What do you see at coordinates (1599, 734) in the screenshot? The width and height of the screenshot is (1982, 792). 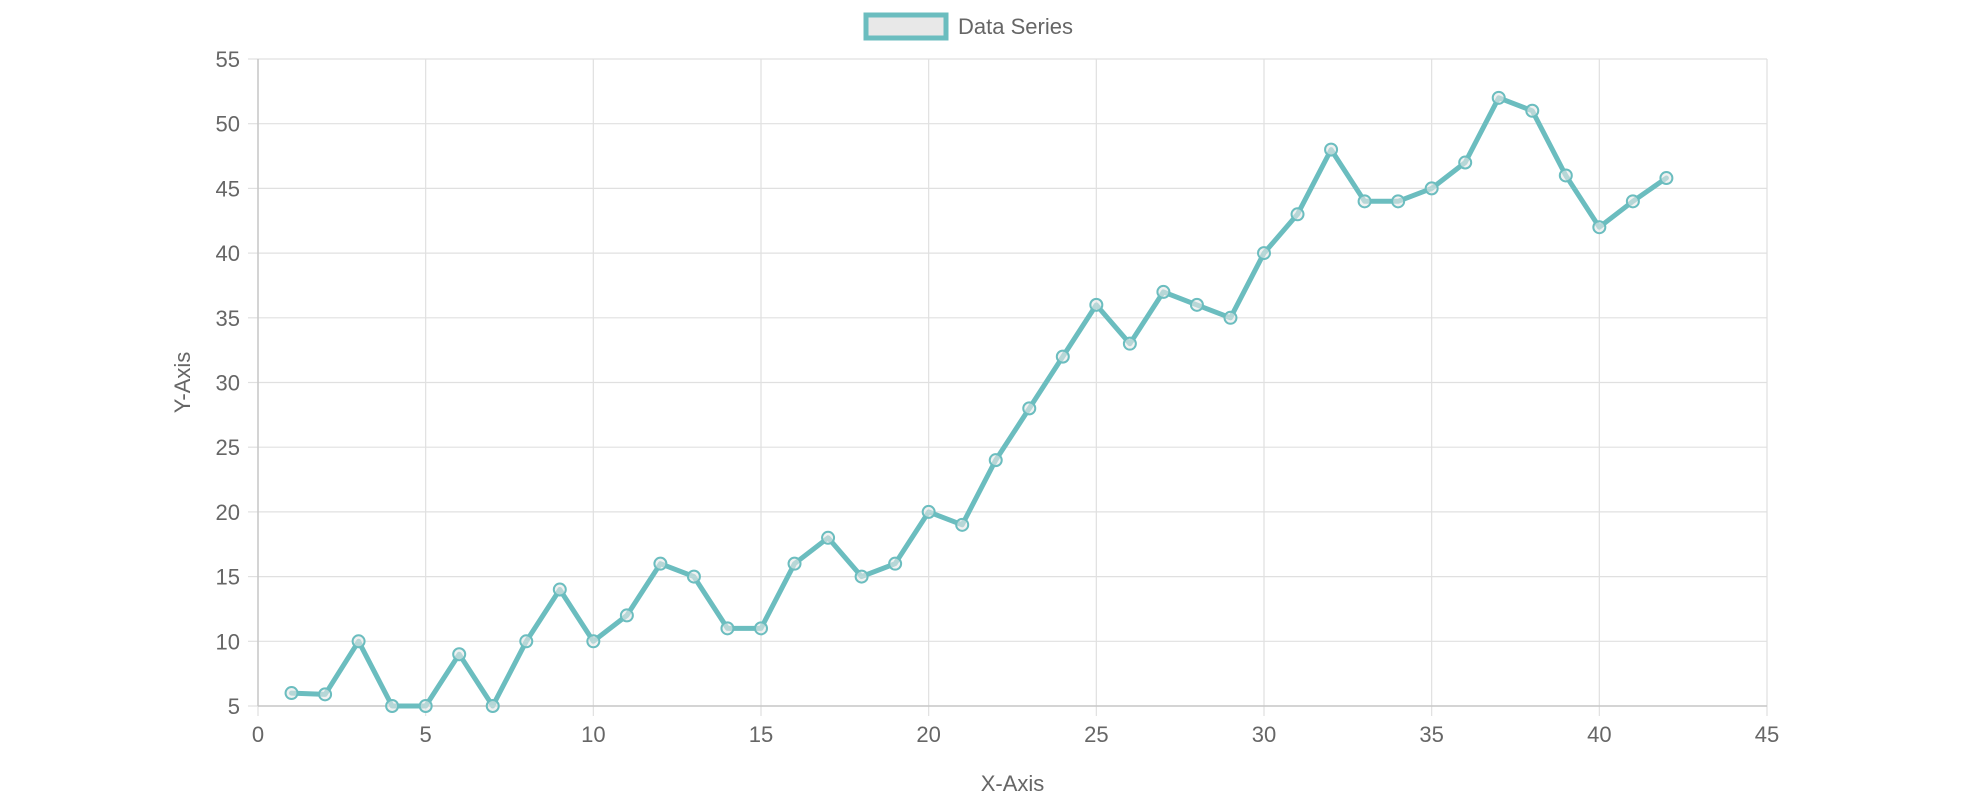 I see `x-tick-label: 40` at bounding box center [1599, 734].